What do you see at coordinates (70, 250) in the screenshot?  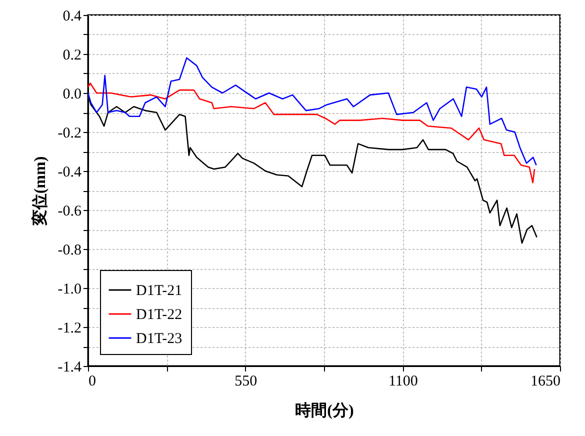 I see `y-tick-label: -0.8` at bounding box center [70, 250].